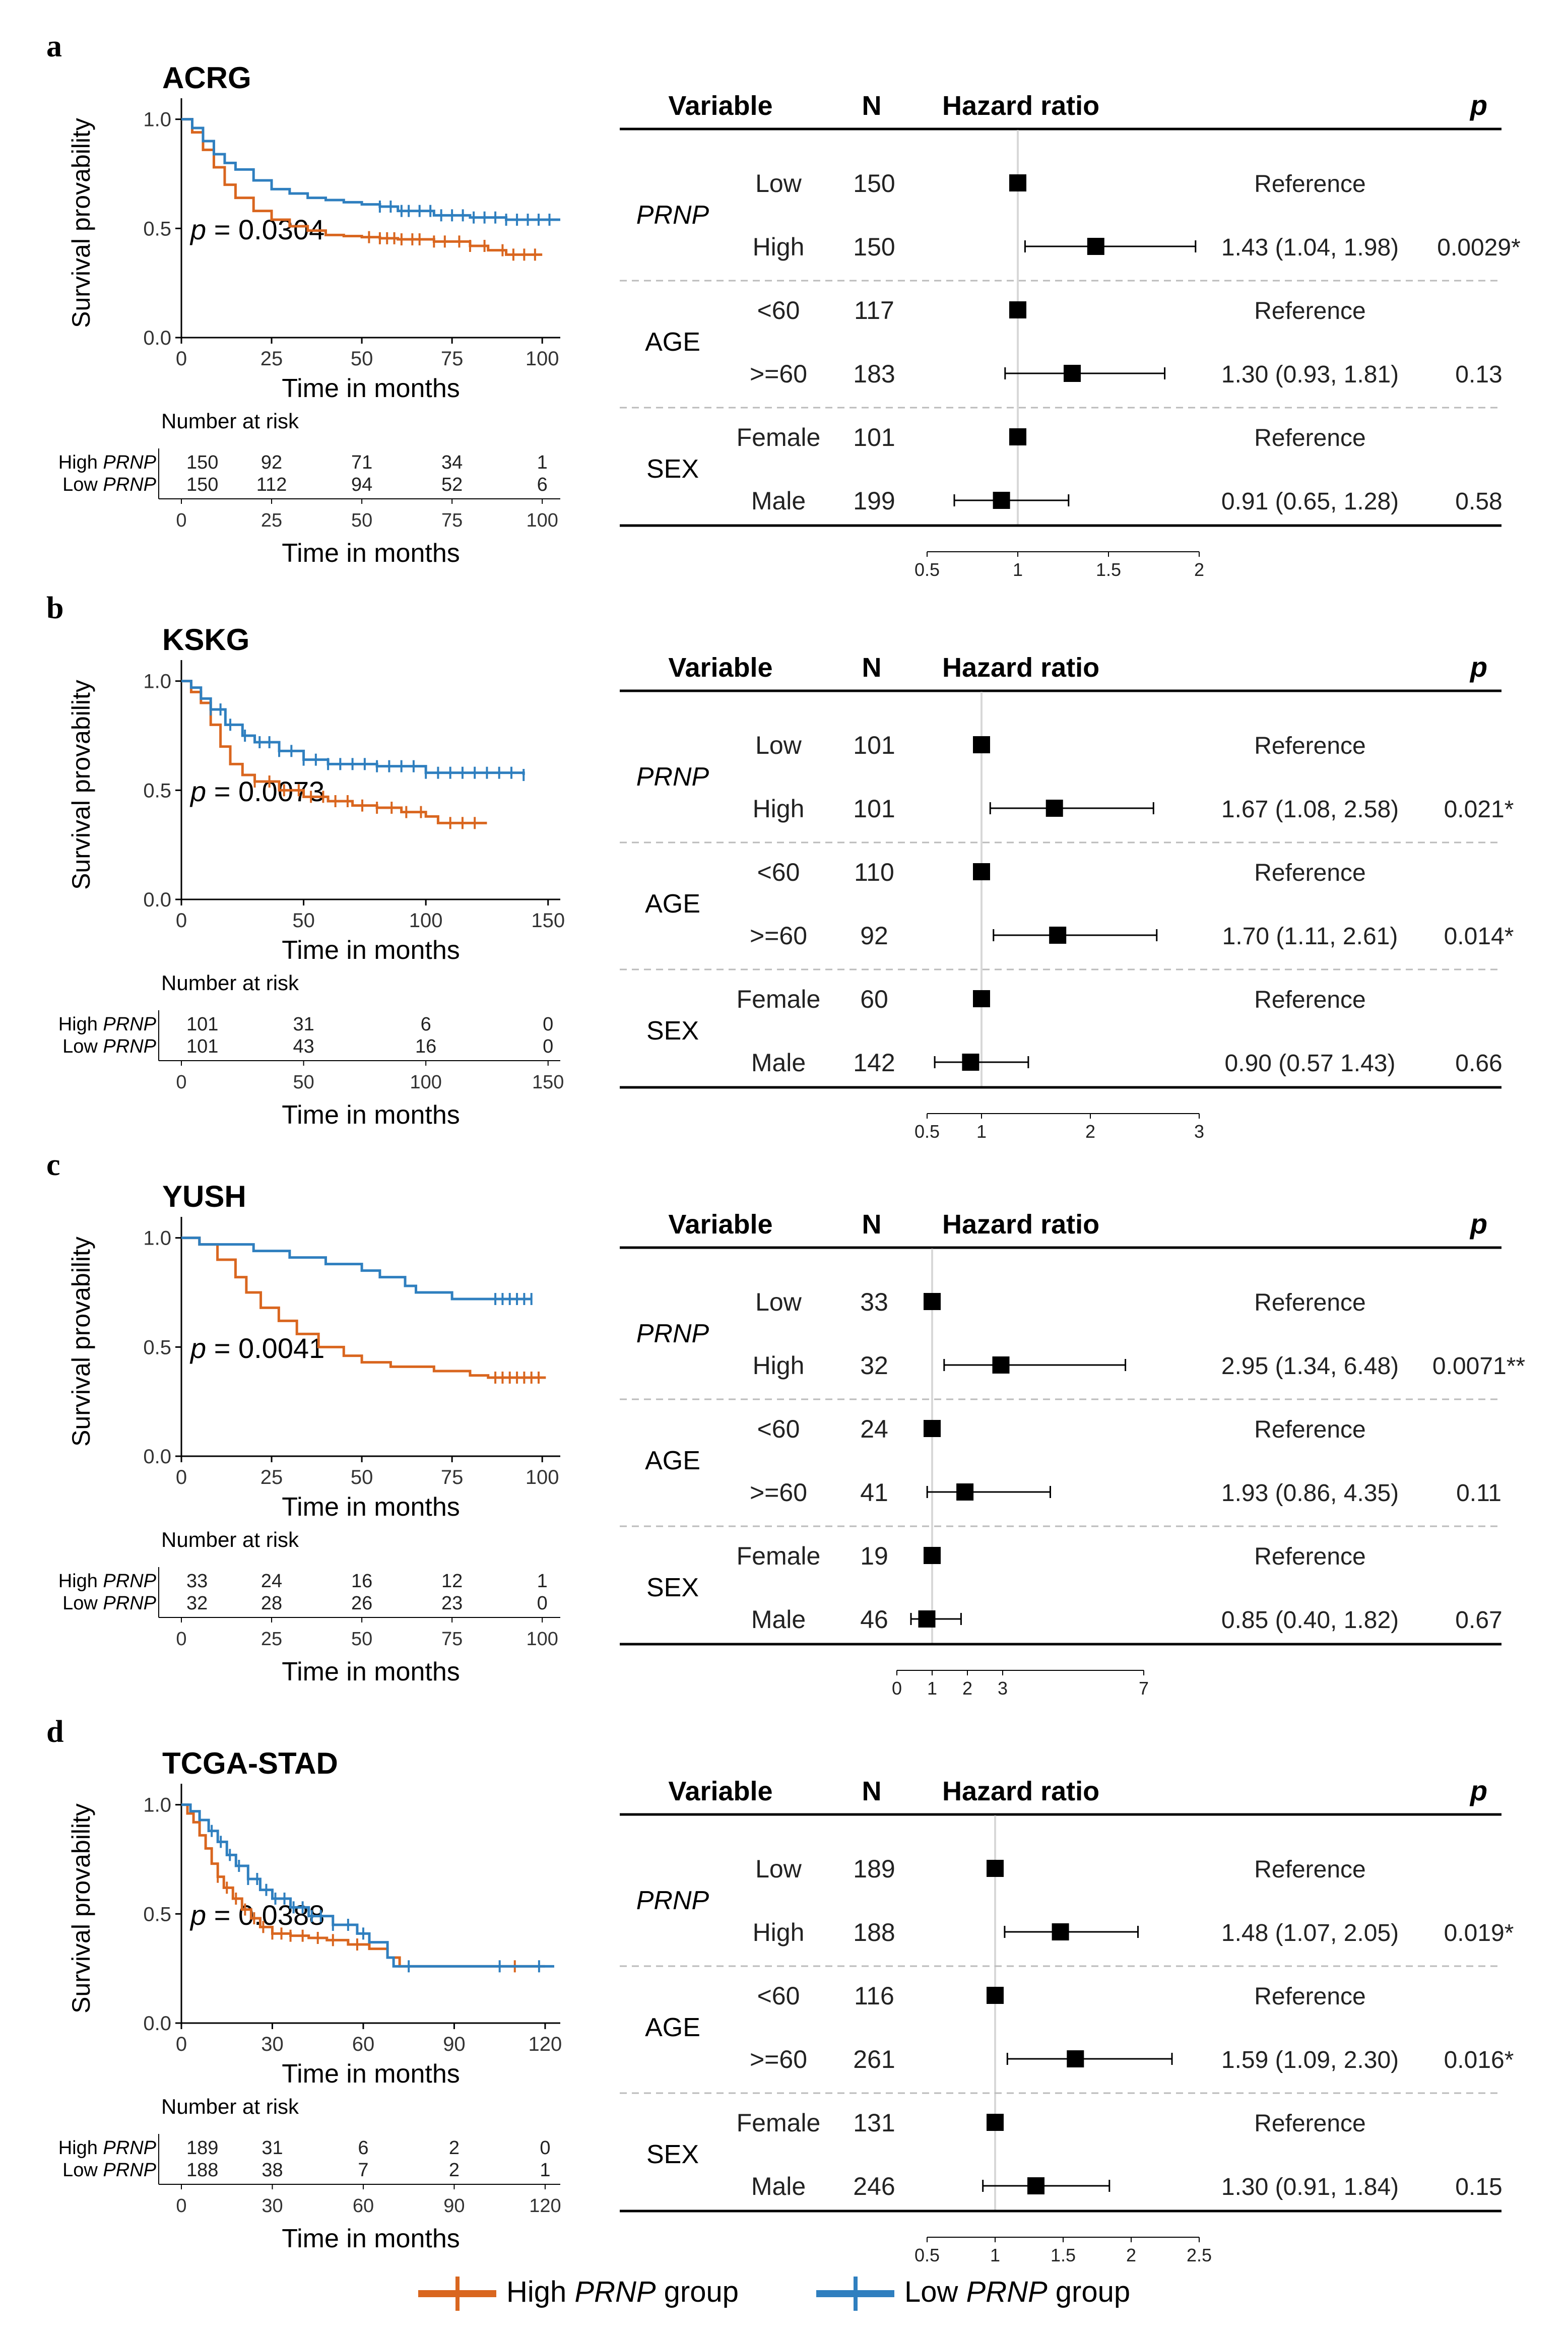 This screenshot has width=1568, height=2338. What do you see at coordinates (1310, 2187) in the screenshot?
I see `row-hr-text: 1.30 (0.91, 1.84)` at bounding box center [1310, 2187].